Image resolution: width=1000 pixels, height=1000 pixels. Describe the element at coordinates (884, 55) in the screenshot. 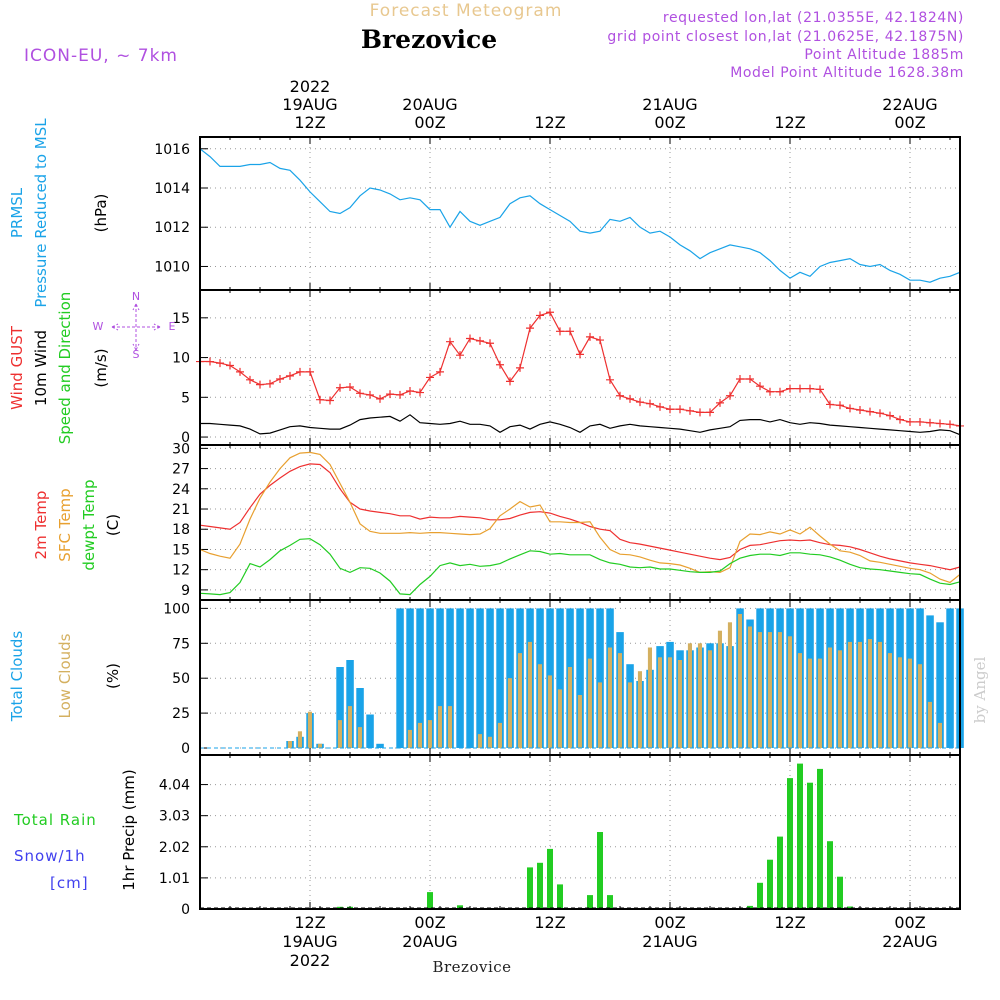

I see `point-altitude: Point Altitude 1885m` at that location.